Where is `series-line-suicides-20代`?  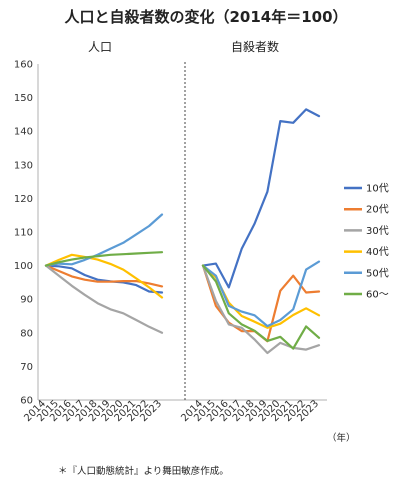
series-line-suicides-20代 is located at coordinates (261, 303).